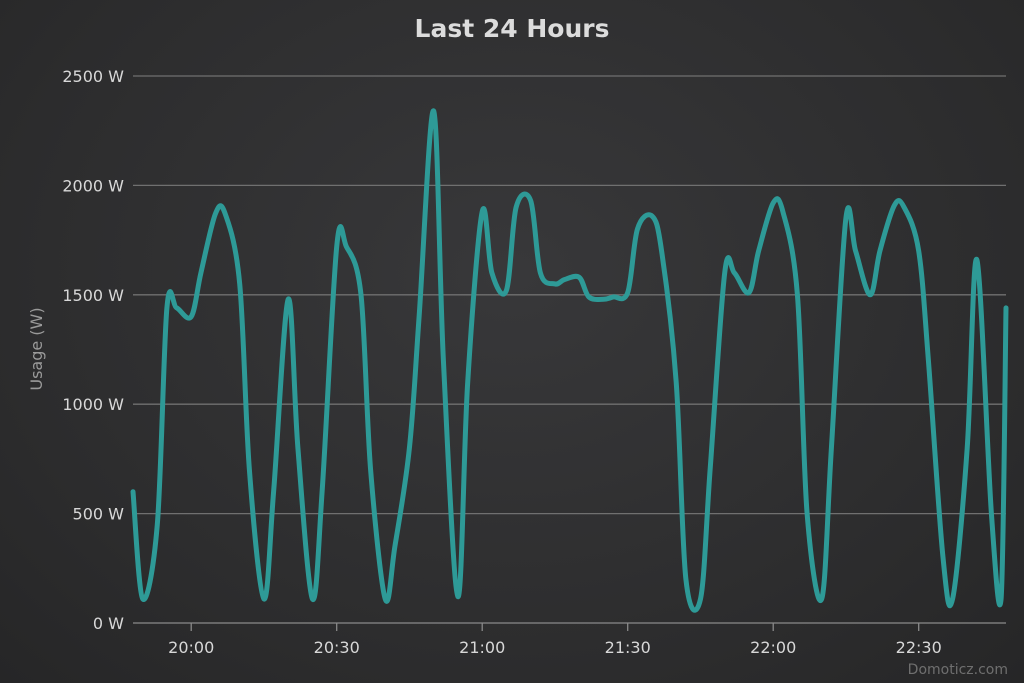 This screenshot has height=683, width=1024. What do you see at coordinates (108, 623) in the screenshot?
I see `y-tick-label: 0 W` at bounding box center [108, 623].